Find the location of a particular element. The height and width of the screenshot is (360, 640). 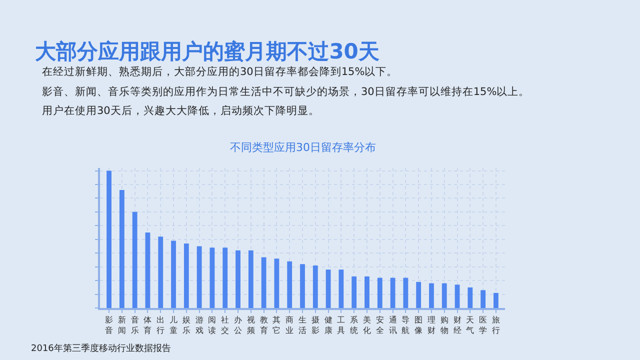

x-tick-label: 理财 is located at coordinates (431, 325).